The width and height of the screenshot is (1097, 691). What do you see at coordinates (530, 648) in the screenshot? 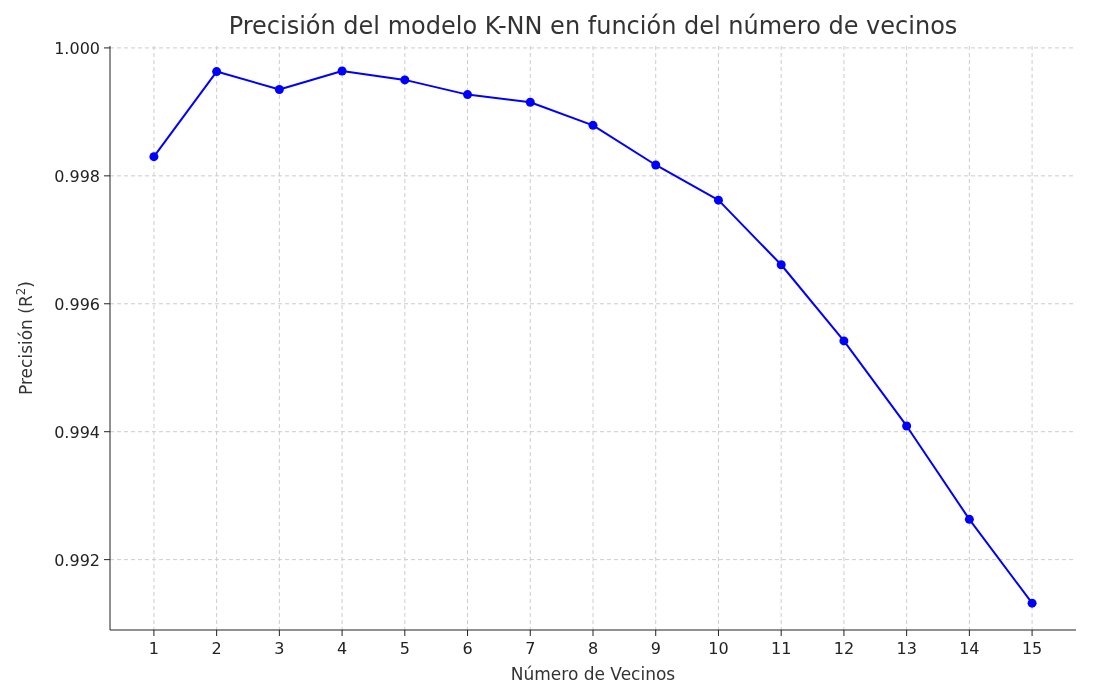
I see `x-tick-label: 7` at bounding box center [530, 648].